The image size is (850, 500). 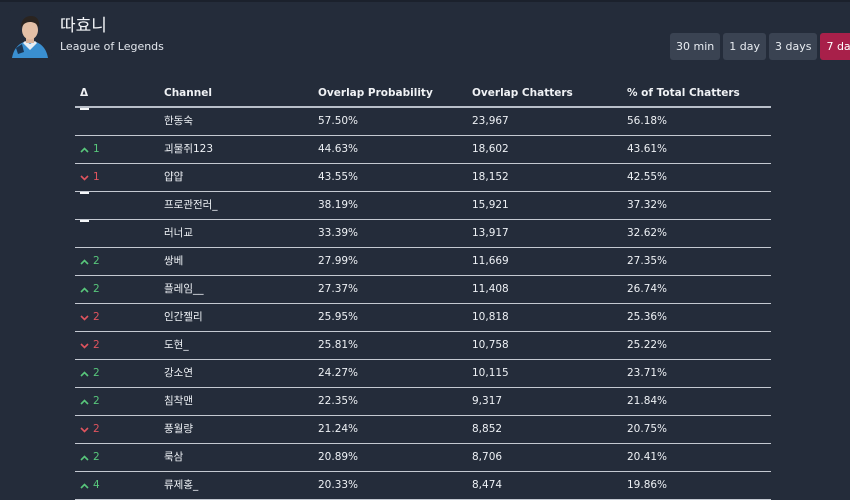 What do you see at coordinates (490, 149) in the screenshot?
I see `overlap-chatters: 18,602` at bounding box center [490, 149].